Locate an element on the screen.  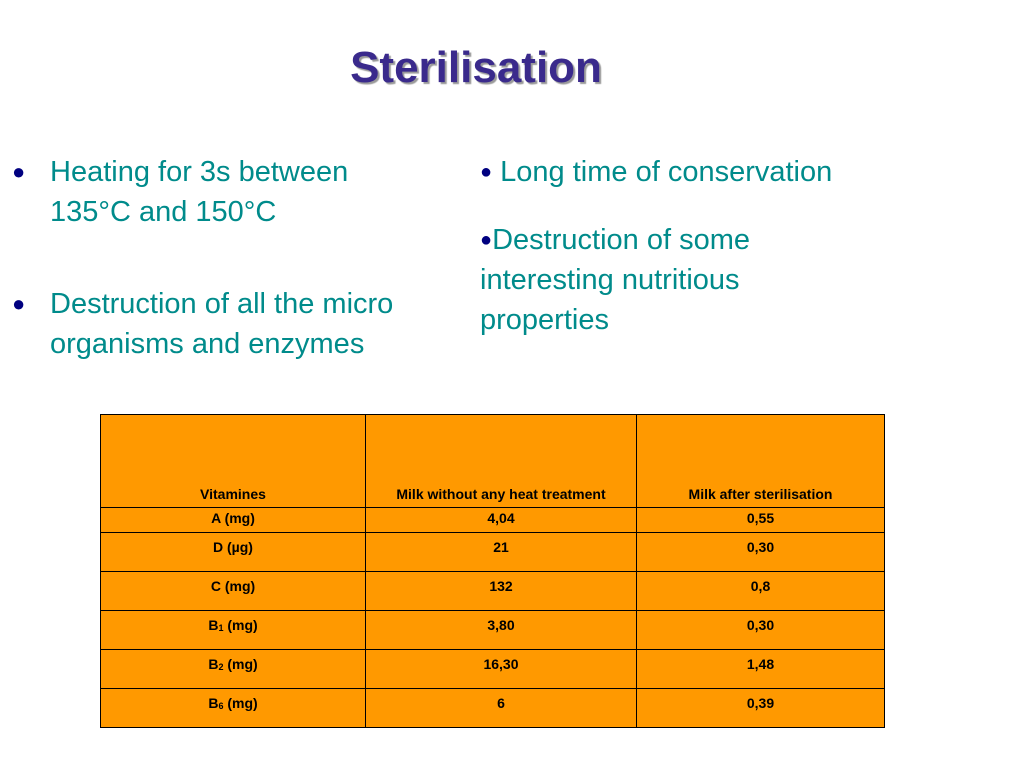
cell-after: 0,55 is located at coordinates (760, 520).